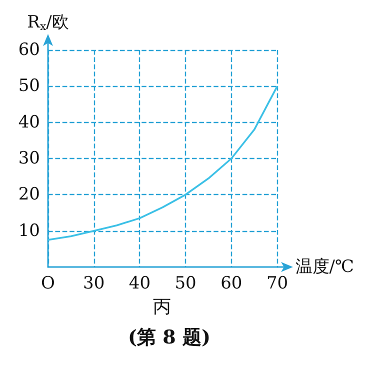 The width and height of the screenshot is (365, 375). What do you see at coordinates (29, 194) in the screenshot?
I see `y-tick-label: 20` at bounding box center [29, 194].